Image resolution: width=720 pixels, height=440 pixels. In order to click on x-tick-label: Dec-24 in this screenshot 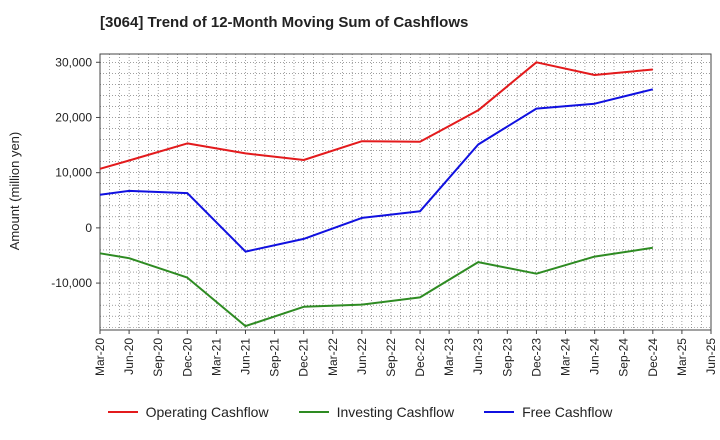, I will do `click(653, 357)`.